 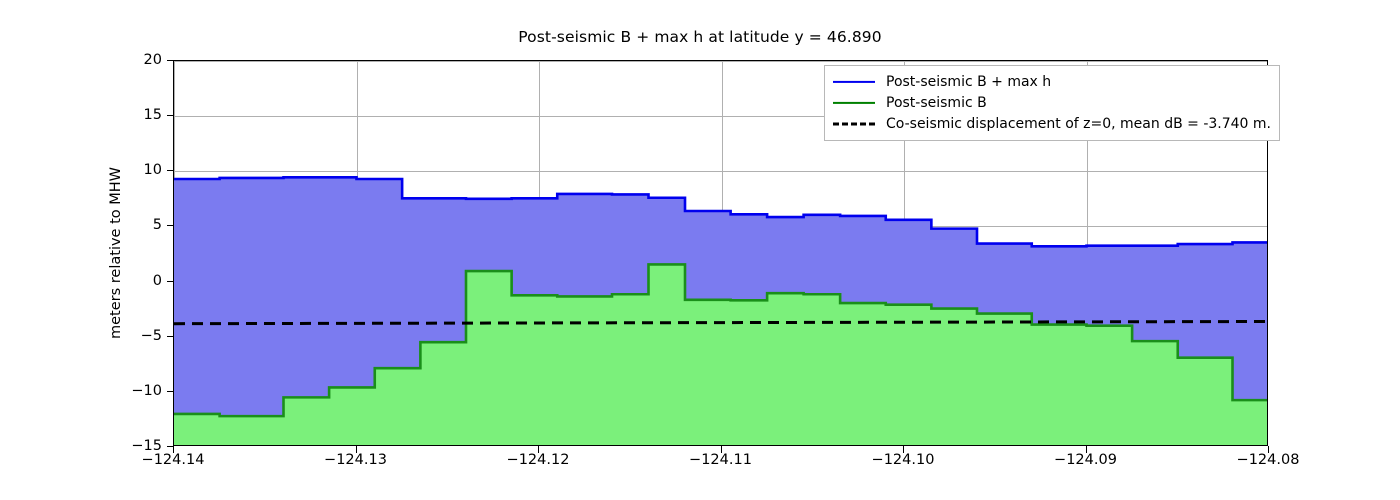 I want to click on y-tick-label: −5, so click(x=151, y=335).